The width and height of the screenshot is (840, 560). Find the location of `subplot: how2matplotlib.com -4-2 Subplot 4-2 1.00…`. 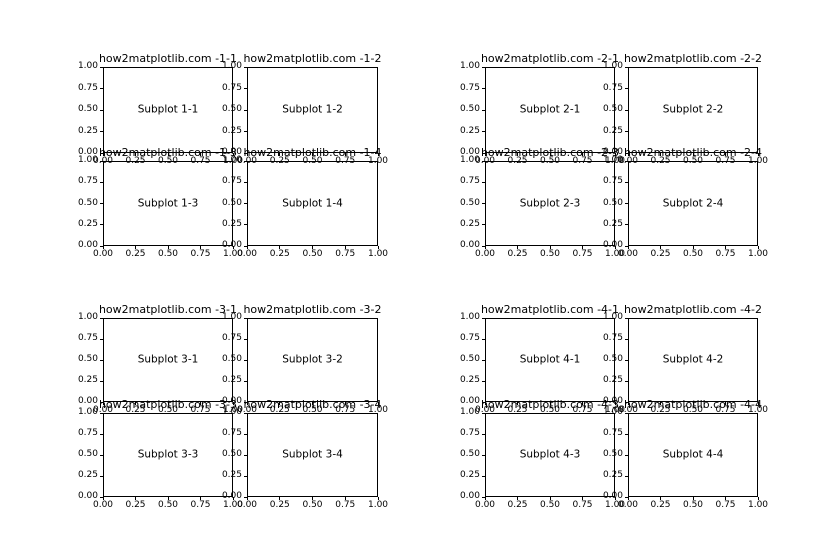

subplot: how2matplotlib.com -4-2 Subplot 4-2 1.00… is located at coordinates (685, 359).